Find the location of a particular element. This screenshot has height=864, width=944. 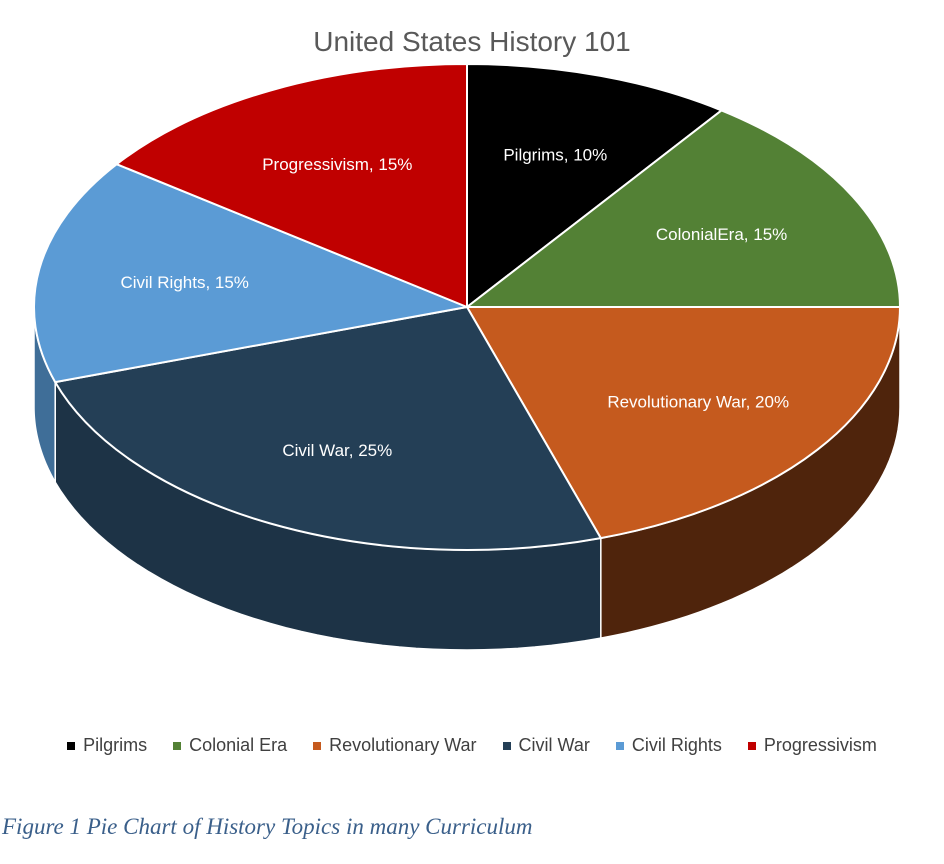

legend-label: Colonial Era is located at coordinates (238, 745).